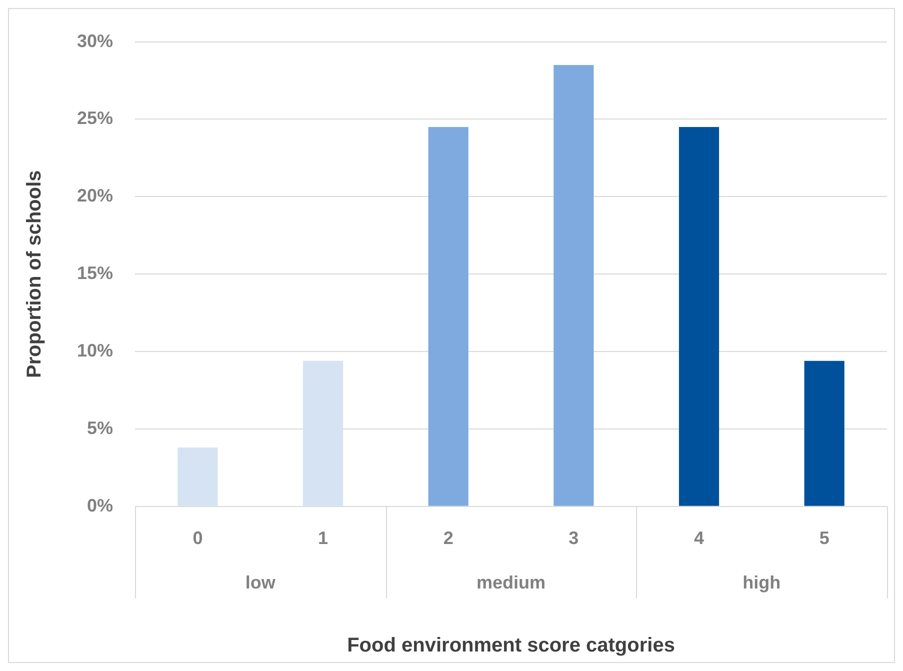 The image size is (903, 671). I want to click on y-tick-label: 10%, so click(95, 350).